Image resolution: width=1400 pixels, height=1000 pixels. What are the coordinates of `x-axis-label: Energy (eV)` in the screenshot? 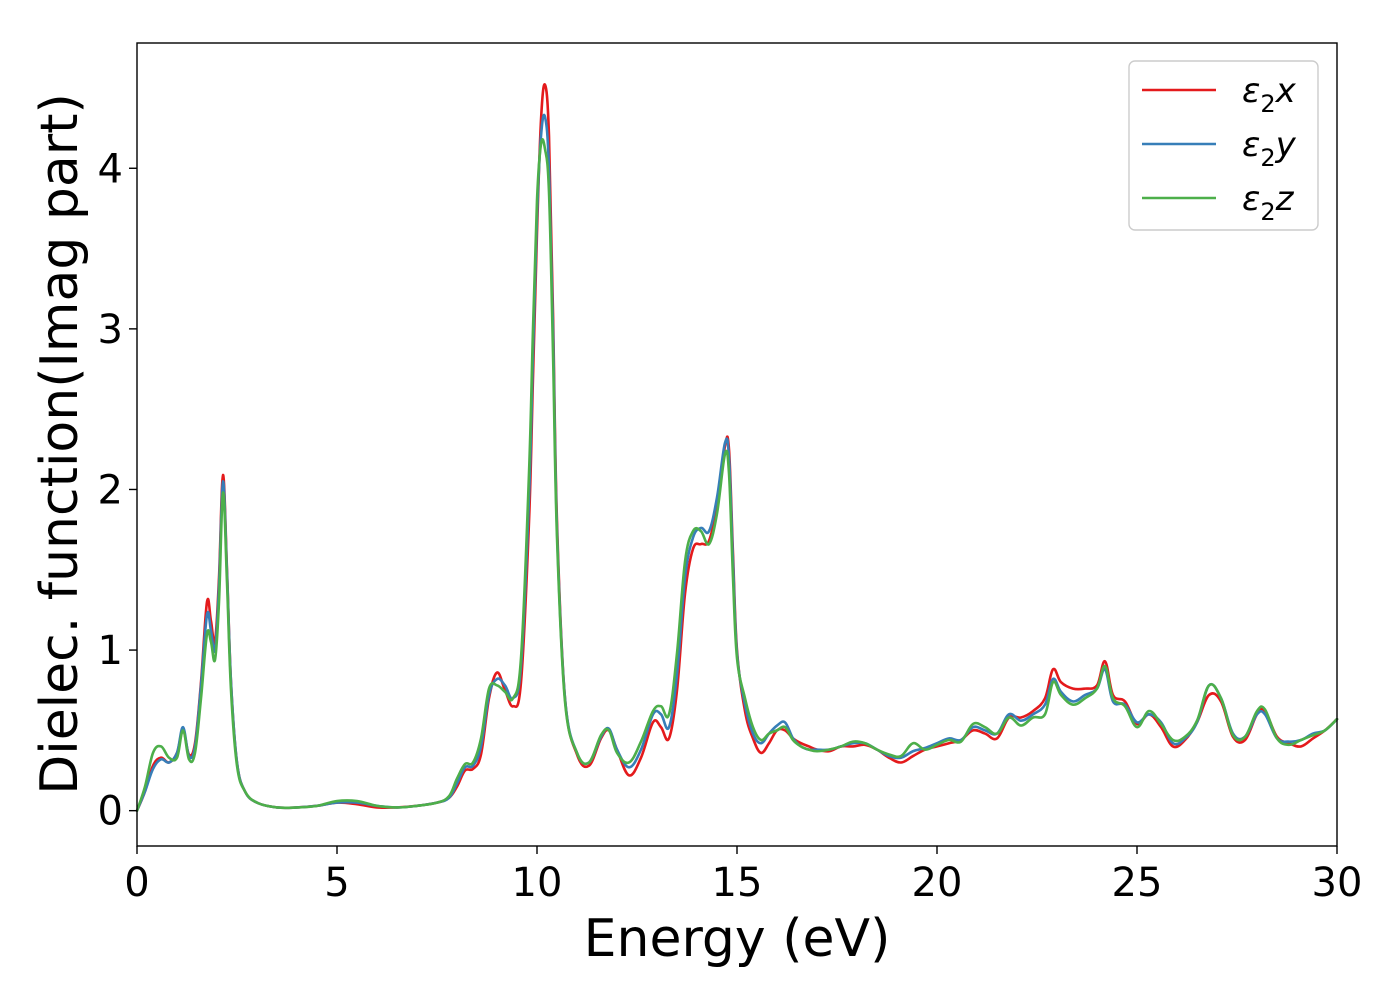 It's located at (737, 939).